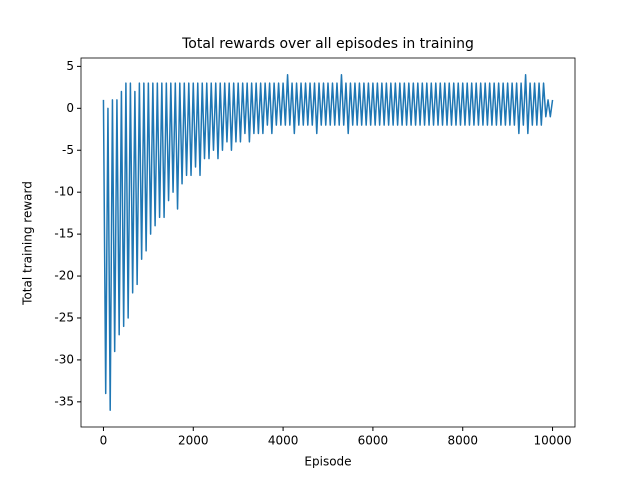 The width and height of the screenshot is (640, 480). What do you see at coordinates (104, 441) in the screenshot?
I see `x-tick-label: 0` at bounding box center [104, 441].